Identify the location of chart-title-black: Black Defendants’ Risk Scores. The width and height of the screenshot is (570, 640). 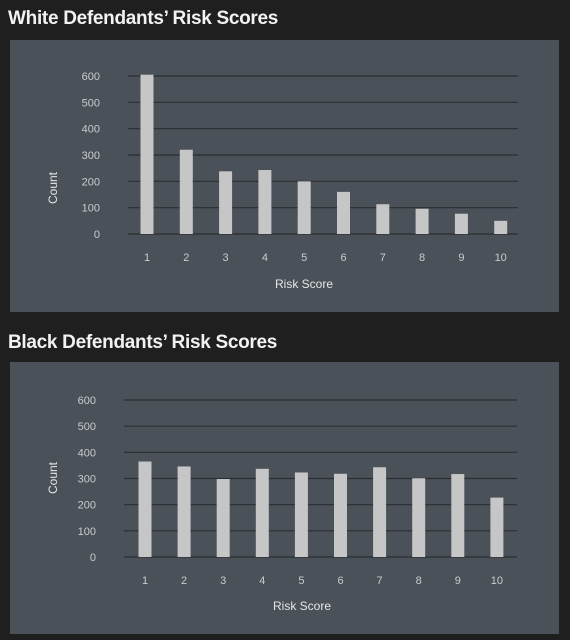
(143, 342).